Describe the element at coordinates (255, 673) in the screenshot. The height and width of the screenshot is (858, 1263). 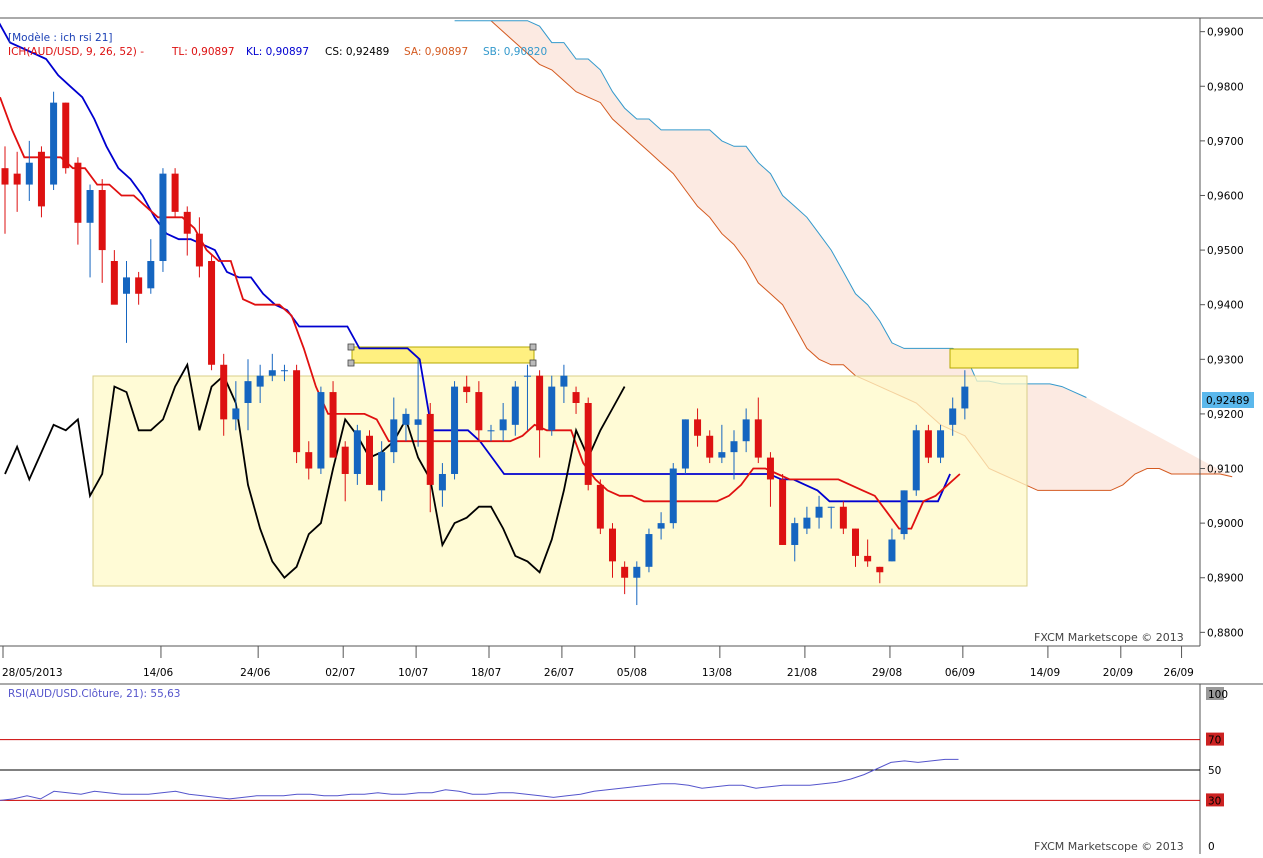
I see `date-tick-label: 24/06` at that location.